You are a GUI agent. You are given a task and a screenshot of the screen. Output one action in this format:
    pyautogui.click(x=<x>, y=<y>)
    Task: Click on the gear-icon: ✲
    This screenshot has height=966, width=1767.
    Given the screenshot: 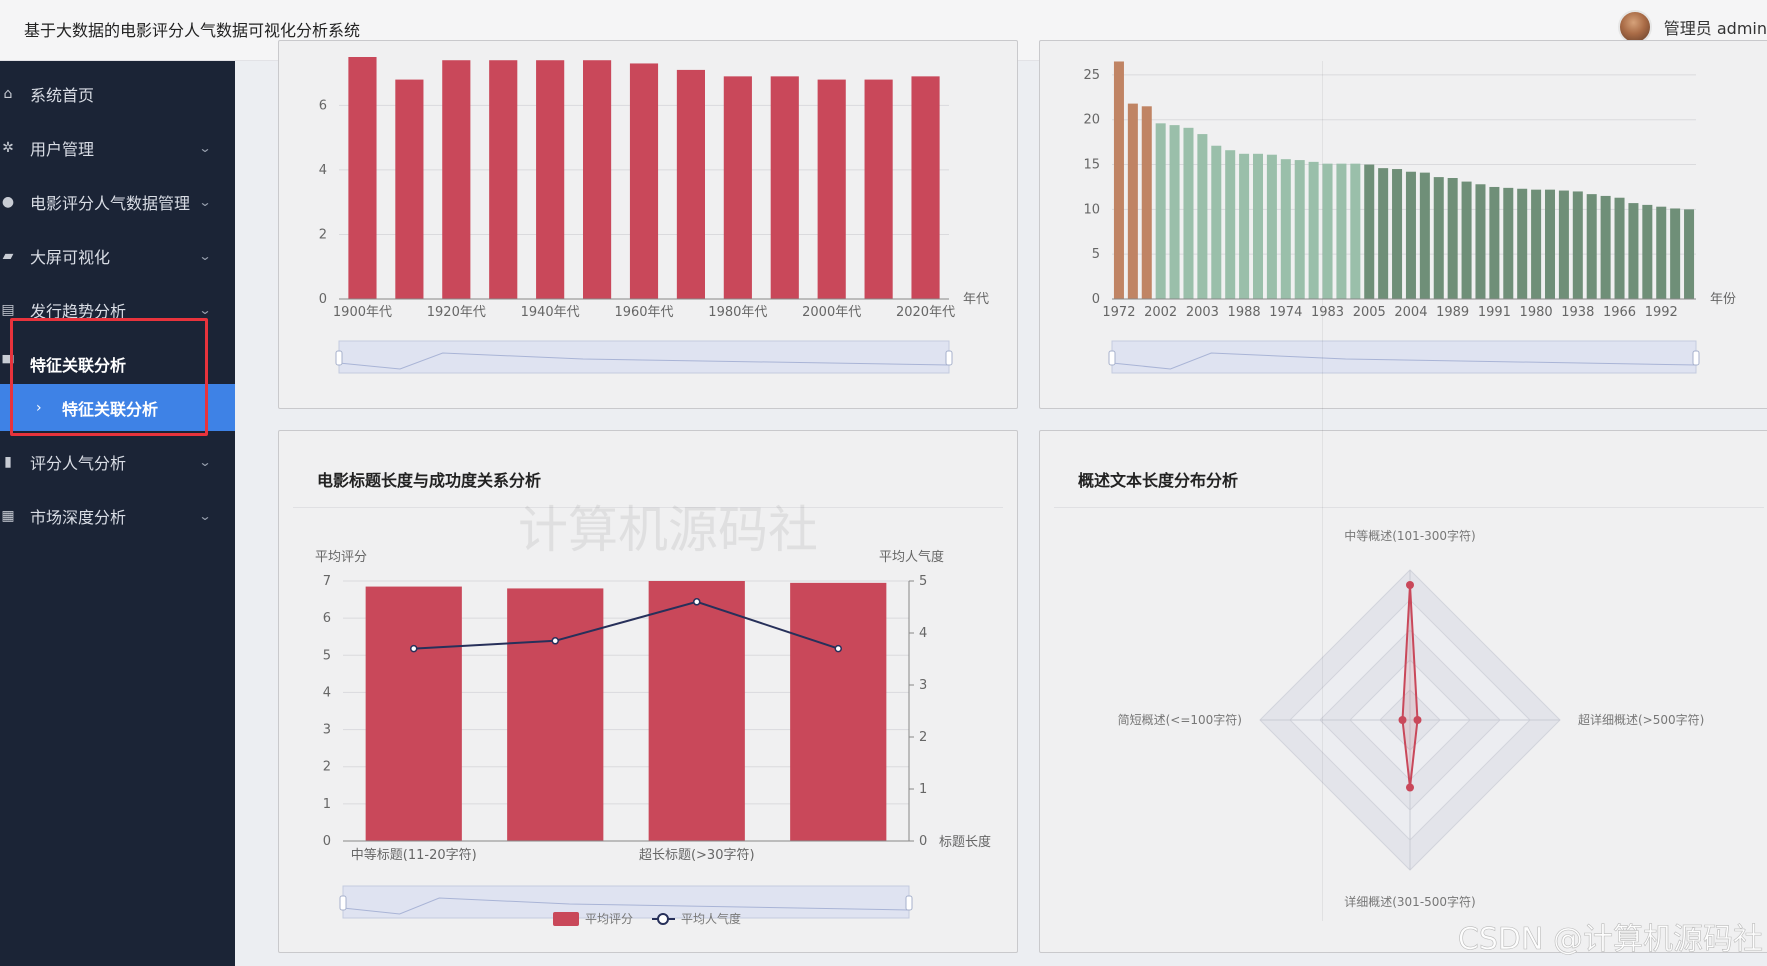 What is the action you would take?
    pyautogui.click(x=8, y=148)
    